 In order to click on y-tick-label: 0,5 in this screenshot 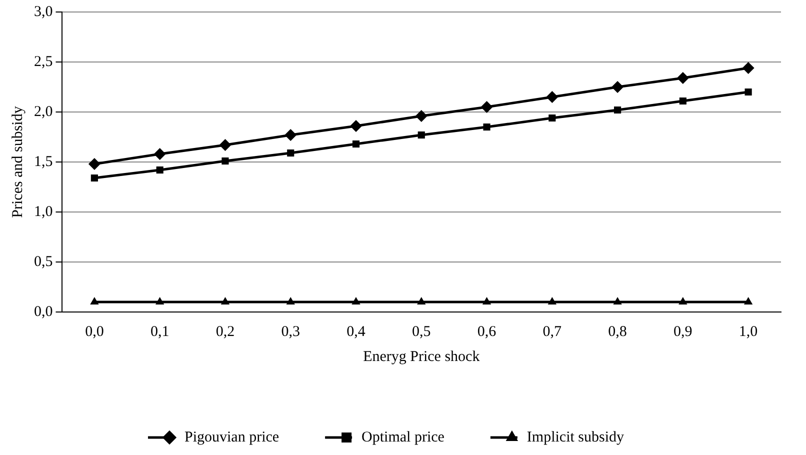, I will do `click(43, 262)`.